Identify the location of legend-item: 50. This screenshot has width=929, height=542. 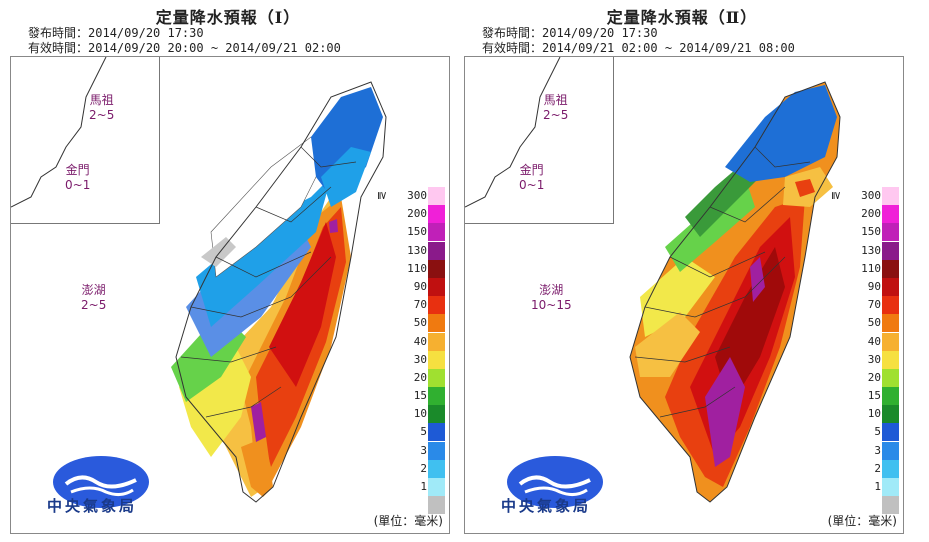
(884, 324).